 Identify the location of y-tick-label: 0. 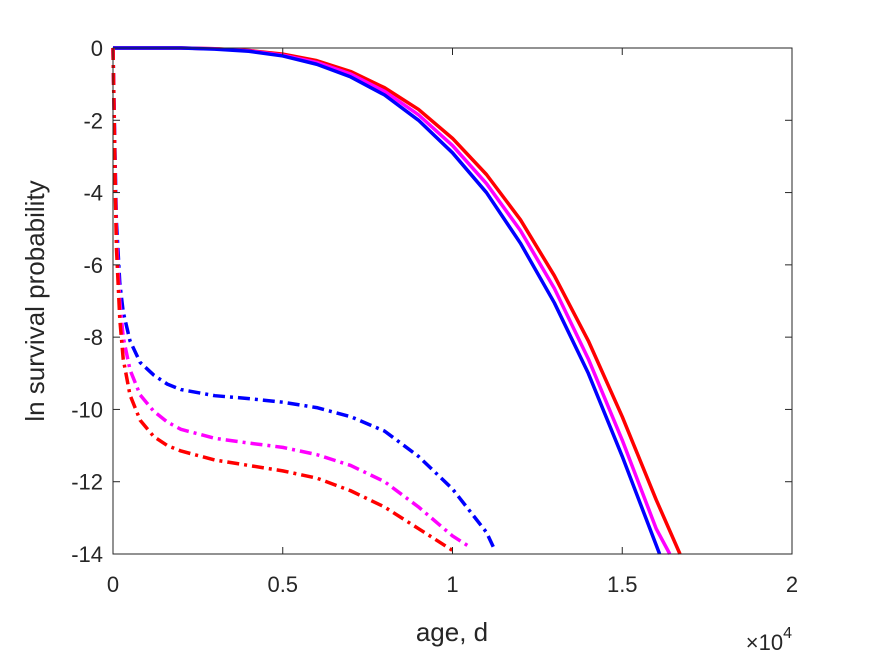
(97, 48).